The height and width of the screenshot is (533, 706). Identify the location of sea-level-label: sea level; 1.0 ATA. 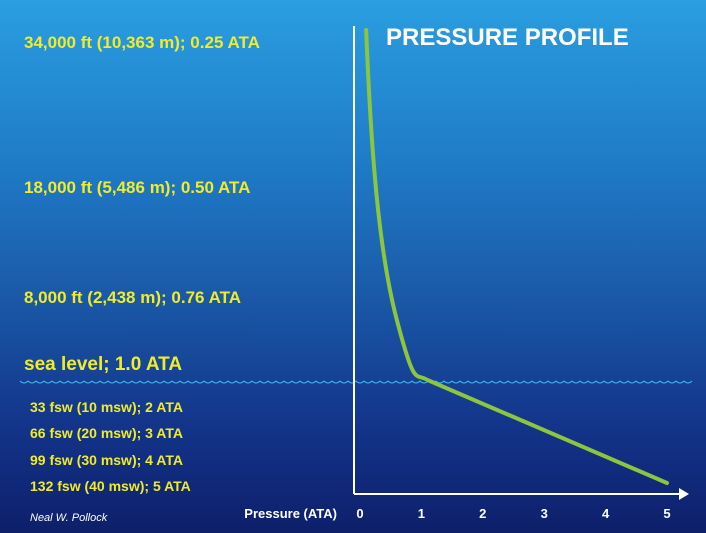
(103, 364).